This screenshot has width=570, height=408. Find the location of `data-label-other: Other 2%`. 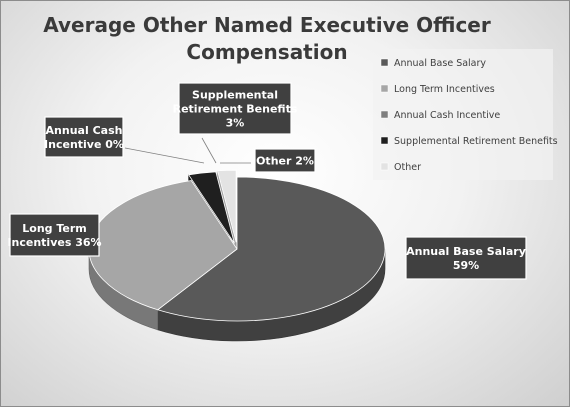

data-label-other: Other 2% is located at coordinates (285, 161).